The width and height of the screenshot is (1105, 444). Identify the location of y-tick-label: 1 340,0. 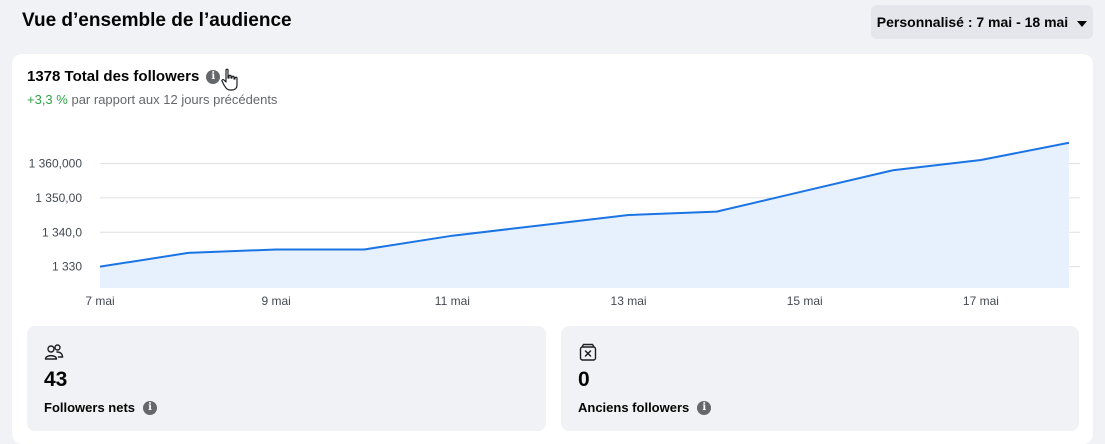
(62, 232).